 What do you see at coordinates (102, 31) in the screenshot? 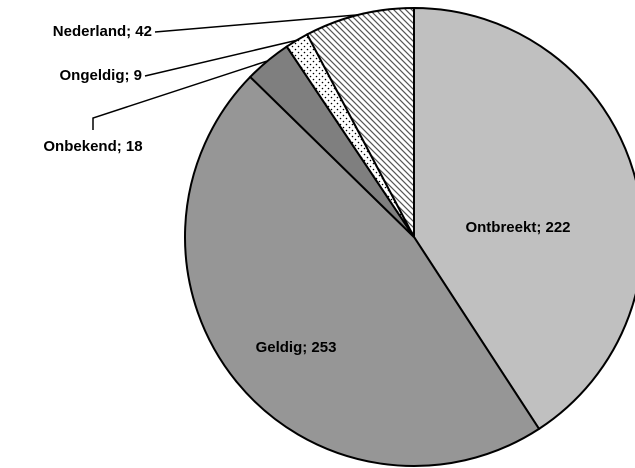
I see `data-label: Nederland; 42` at bounding box center [102, 31].